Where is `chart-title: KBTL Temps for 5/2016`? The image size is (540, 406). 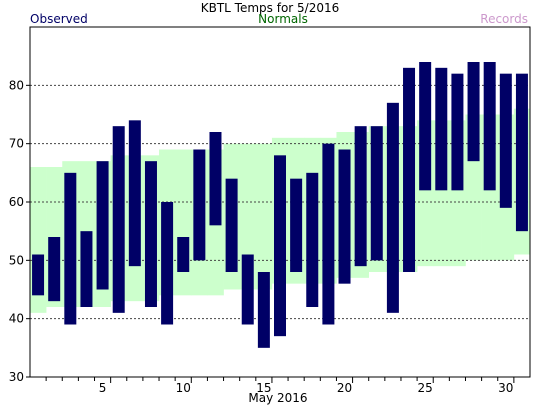 chart-title: KBTL Temps for 5/2016 is located at coordinates (270, 8).